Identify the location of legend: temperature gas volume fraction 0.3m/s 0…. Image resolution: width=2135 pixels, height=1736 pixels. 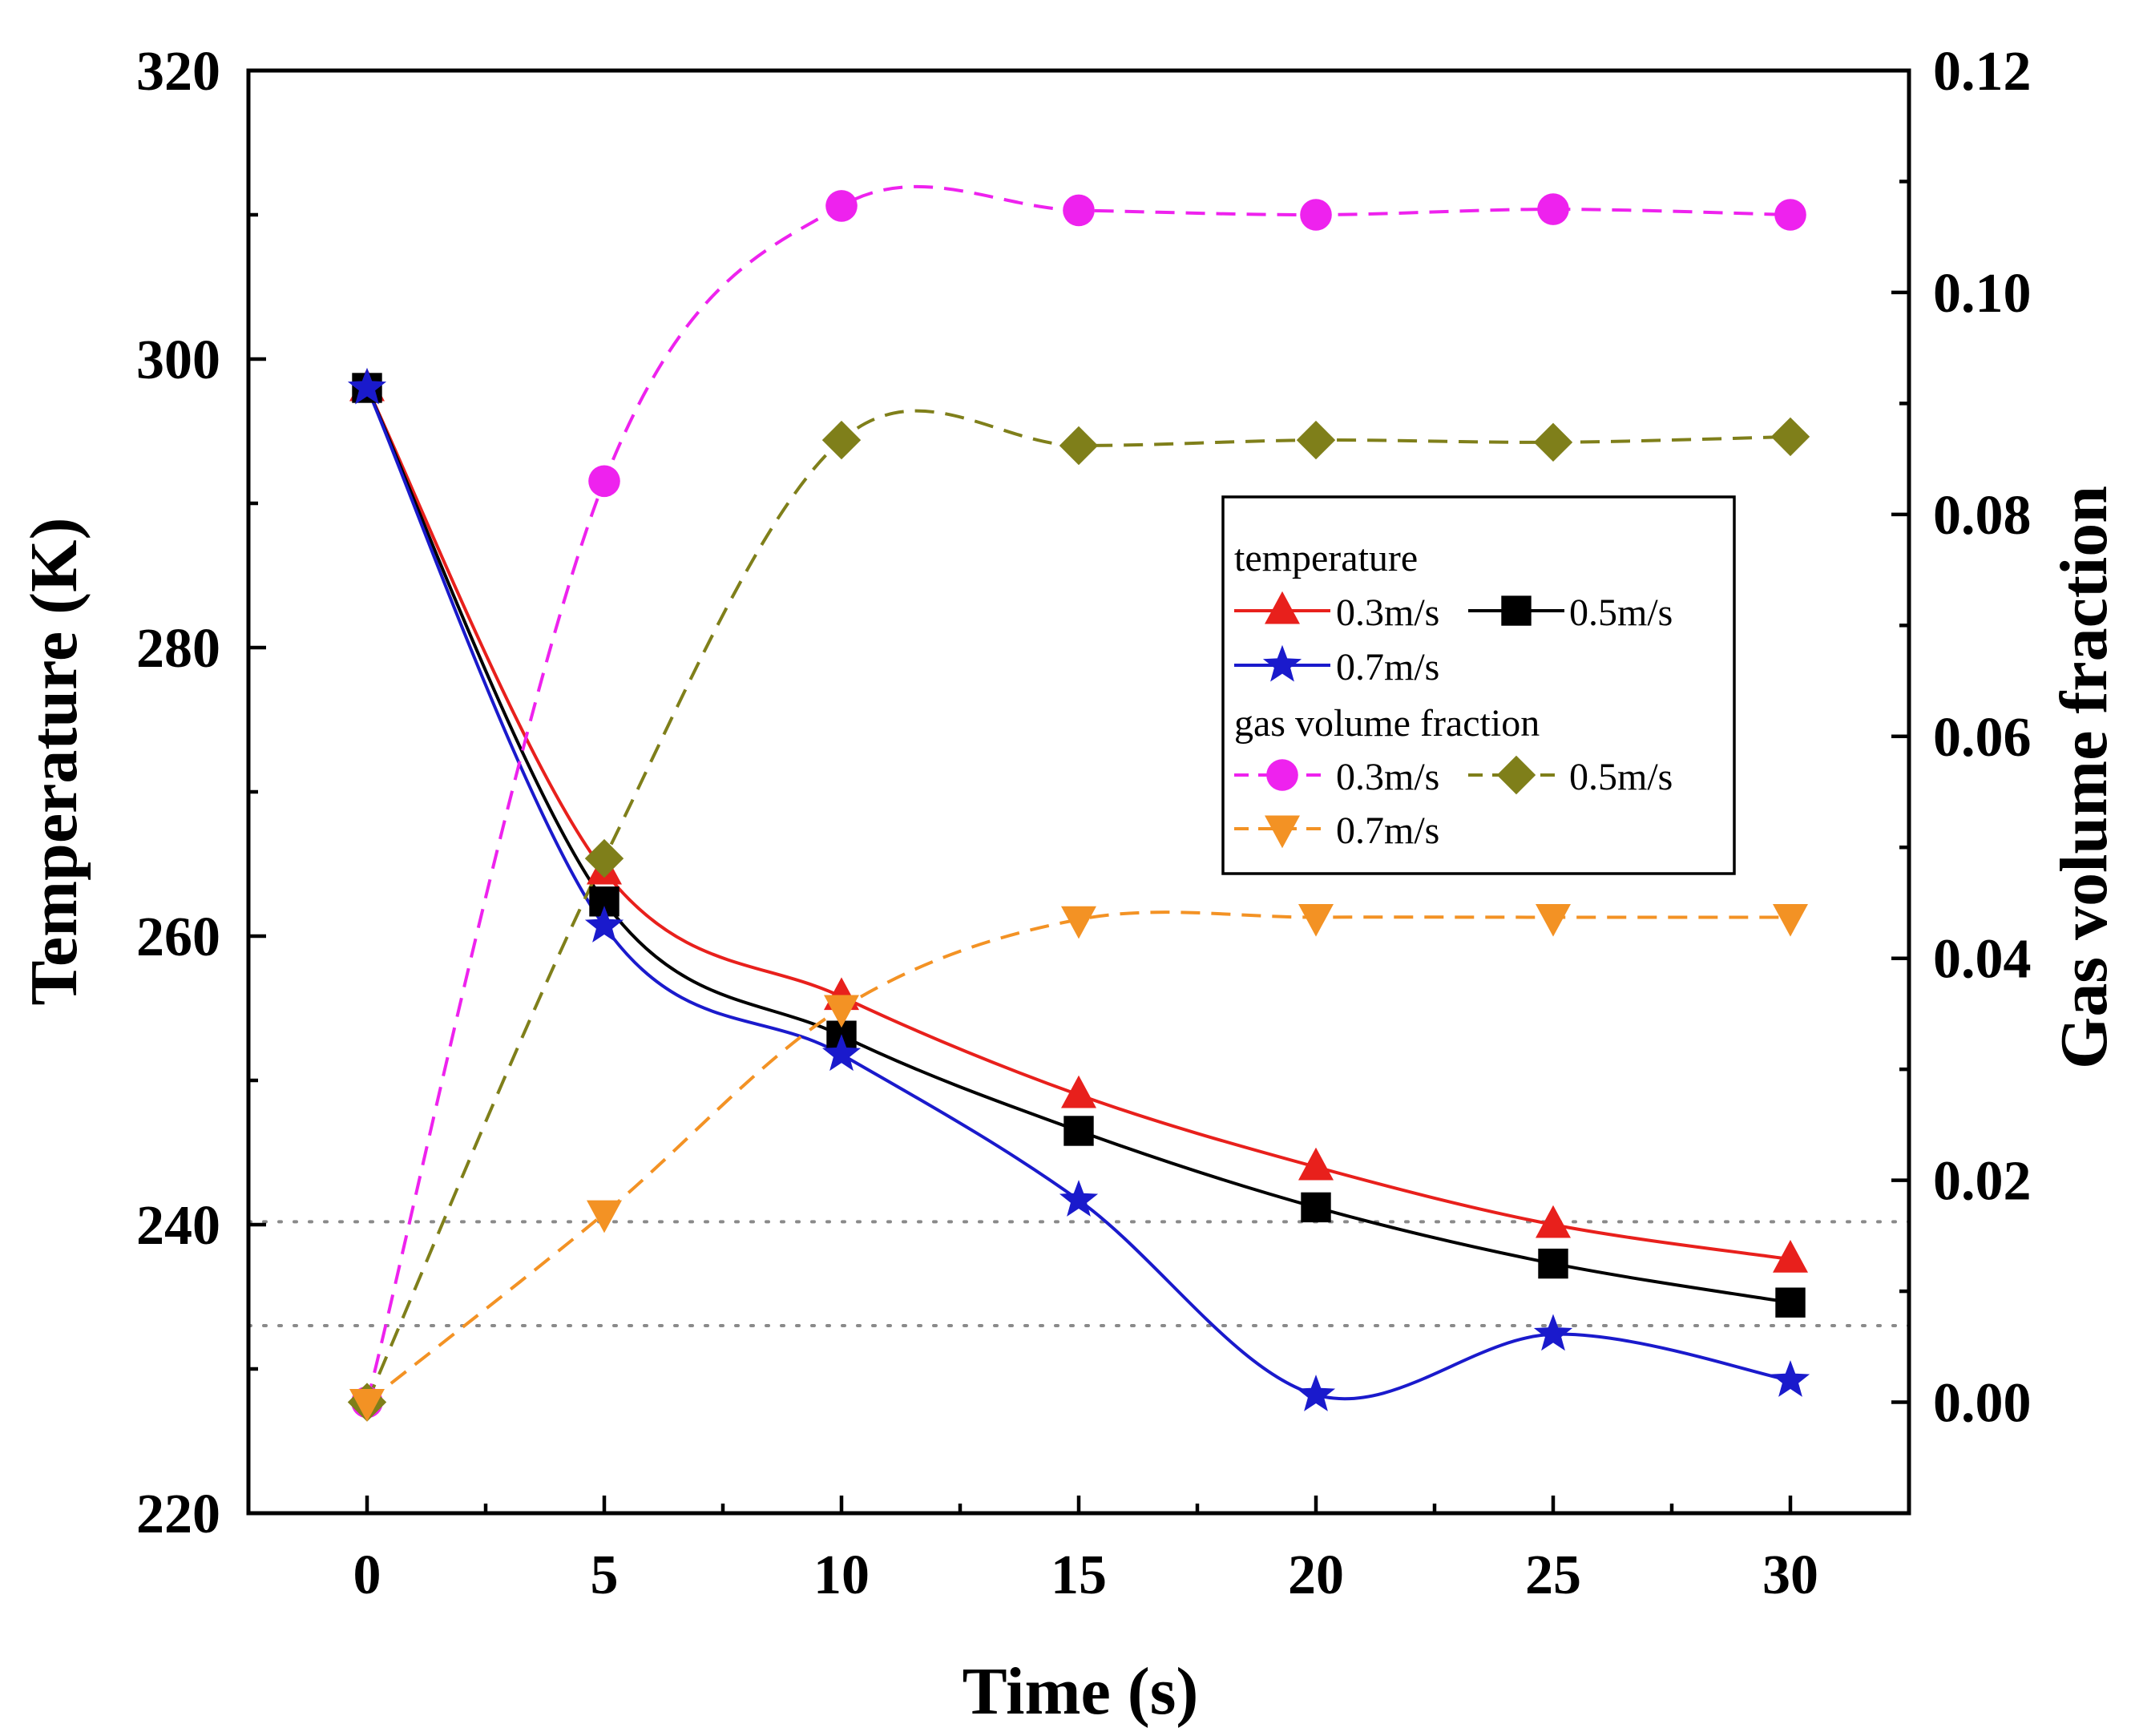
(1479, 685).